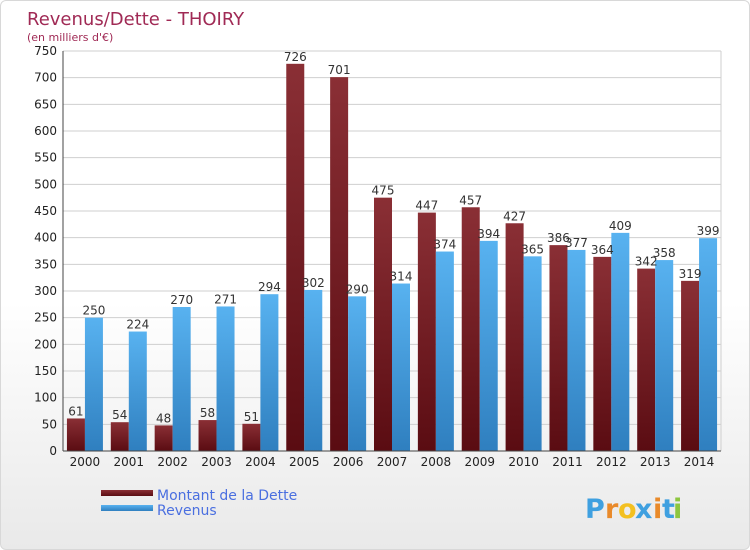  Describe the element at coordinates (357, 289) in the screenshot. I see `data-label-revenus: 290` at that location.